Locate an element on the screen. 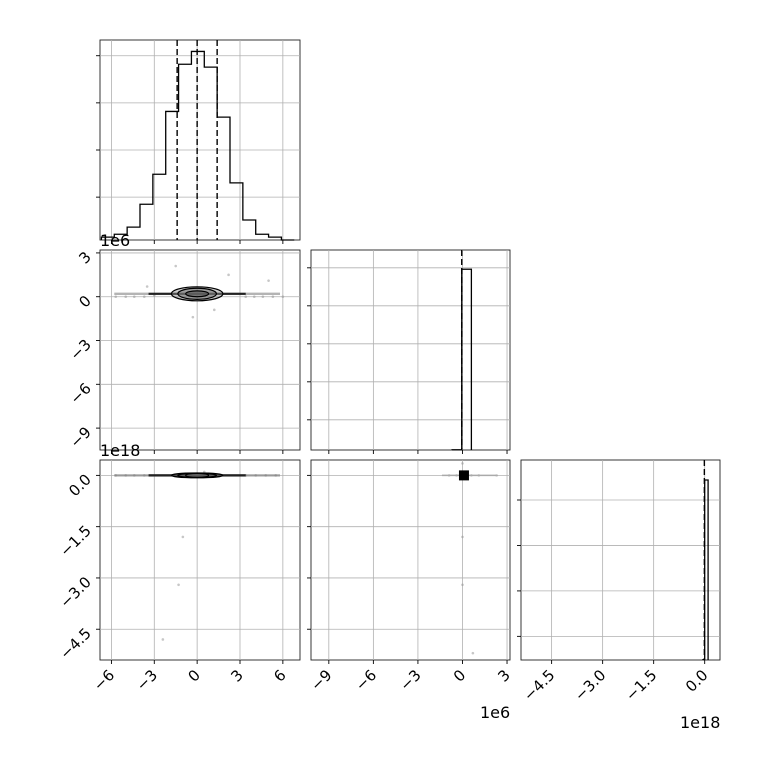 This screenshot has width=760, height=760. x-tick-label: −1.5 is located at coordinates (641, 685).